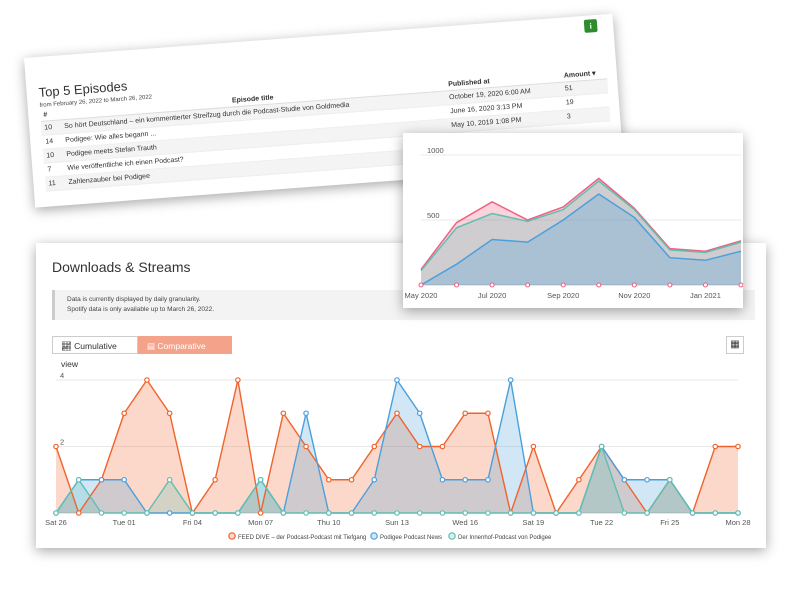 Image resolution: width=800 pixels, height=600 pixels. Describe the element at coordinates (397, 522) in the screenshot. I see `x-tick-label: Sun 13` at that location.